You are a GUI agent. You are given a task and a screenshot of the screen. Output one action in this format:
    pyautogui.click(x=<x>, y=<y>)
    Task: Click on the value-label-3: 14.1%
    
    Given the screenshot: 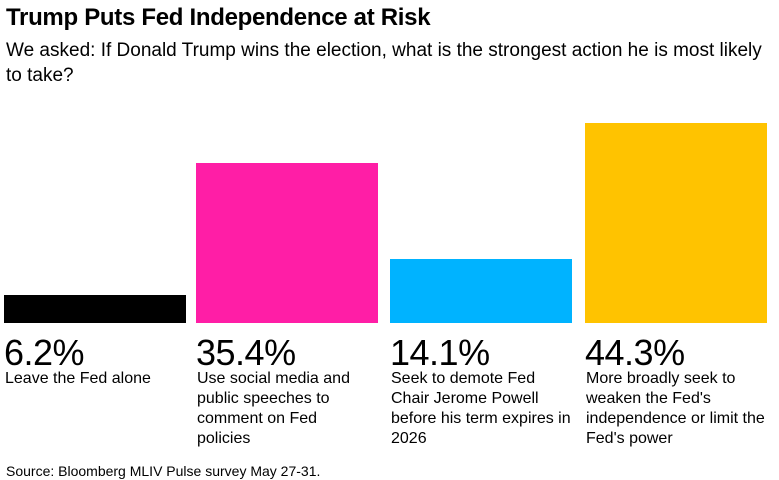 What is the action you would take?
    pyautogui.click(x=440, y=352)
    